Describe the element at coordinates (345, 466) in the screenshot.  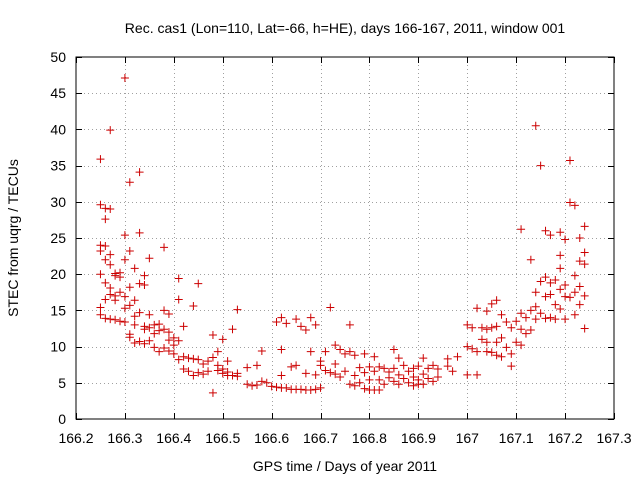
I see `x-axis-label: GPS time / Days of year 2011` at that location.